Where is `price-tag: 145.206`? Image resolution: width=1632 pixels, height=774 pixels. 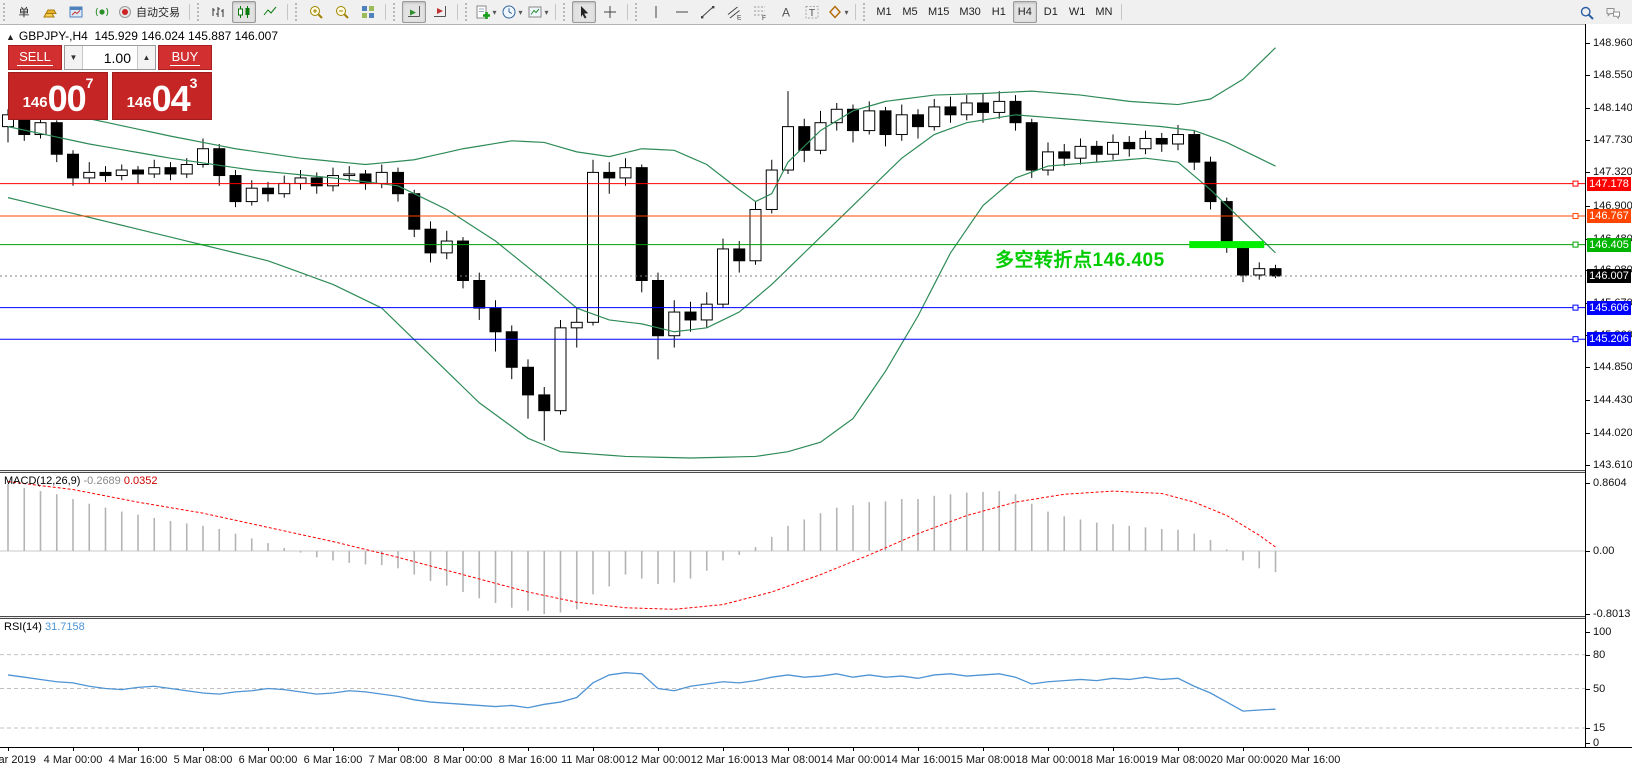 price-tag: 145.206 is located at coordinates (1609, 339).